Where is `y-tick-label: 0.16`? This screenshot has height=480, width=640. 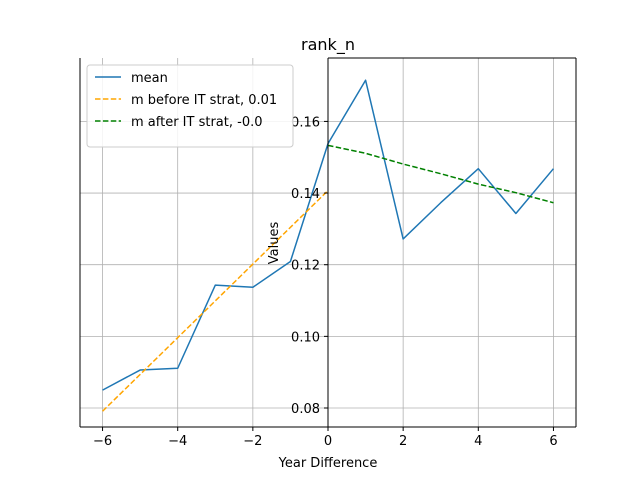 y-tick-label: 0.16 is located at coordinates (305, 122).